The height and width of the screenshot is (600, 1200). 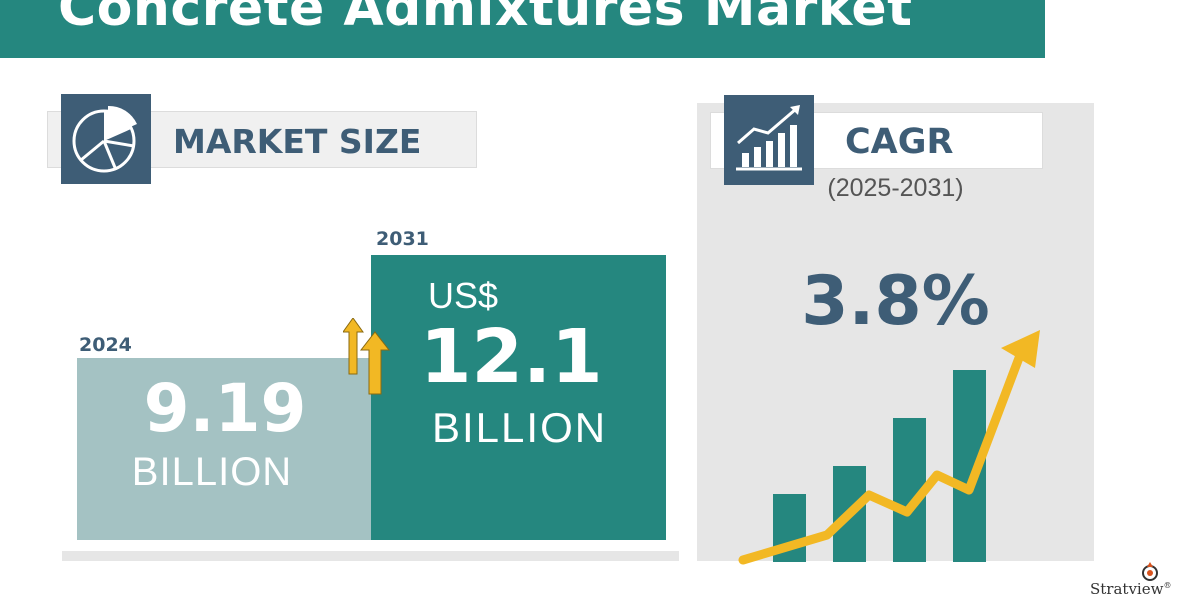 I want to click on market-size-icon-box, so click(x=106, y=139).